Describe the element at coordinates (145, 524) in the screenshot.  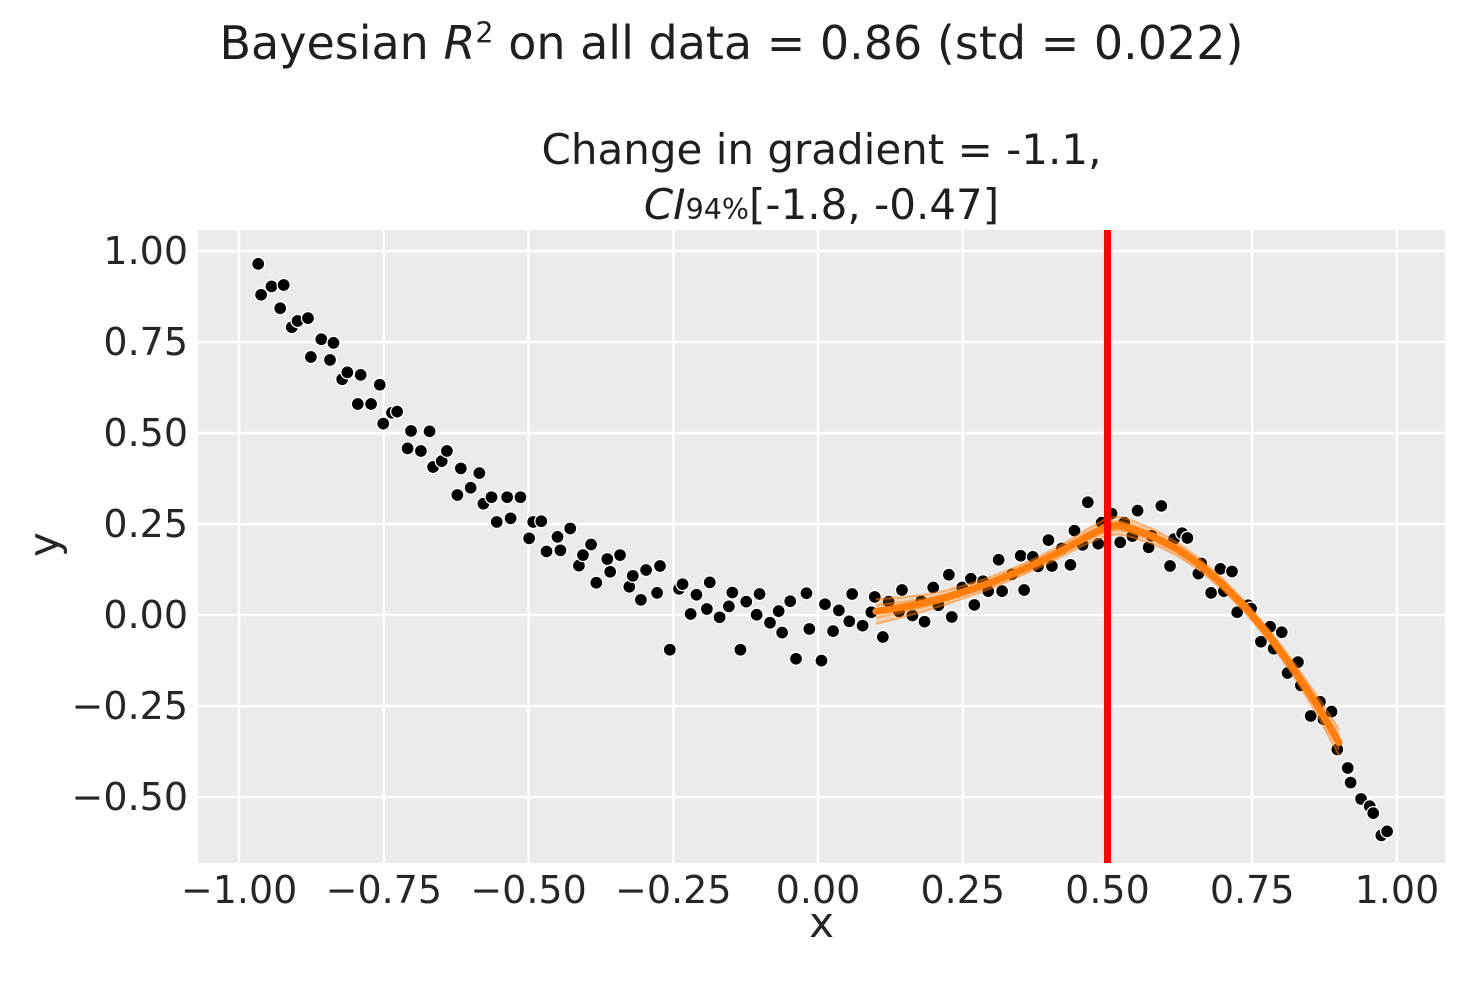
I see `y-tick-label: 0.25` at that location.